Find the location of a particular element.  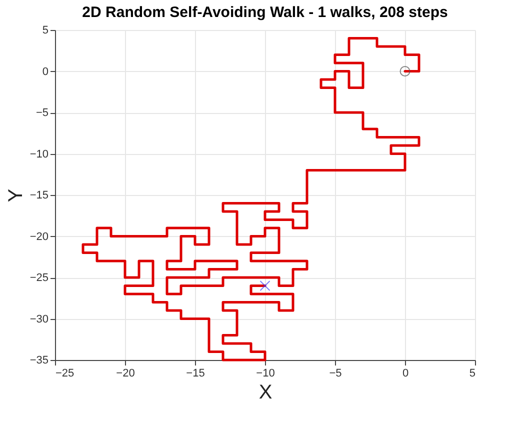

x-tick-label: −10 is located at coordinates (265, 374).